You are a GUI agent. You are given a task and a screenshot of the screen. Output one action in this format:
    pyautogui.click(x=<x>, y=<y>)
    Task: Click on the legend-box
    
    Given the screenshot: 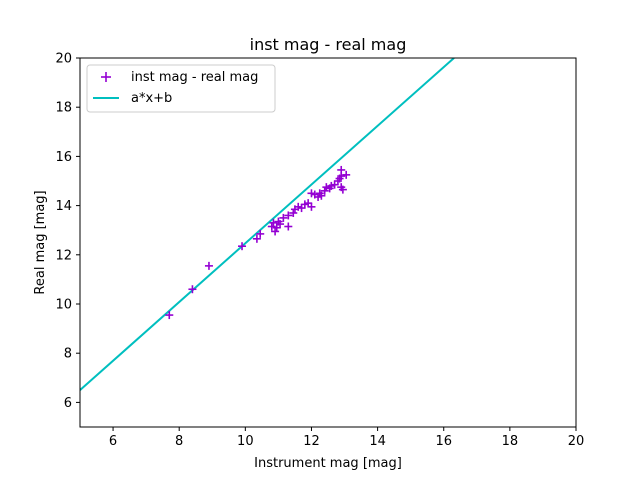 What is the action you would take?
    pyautogui.click(x=181, y=88)
    